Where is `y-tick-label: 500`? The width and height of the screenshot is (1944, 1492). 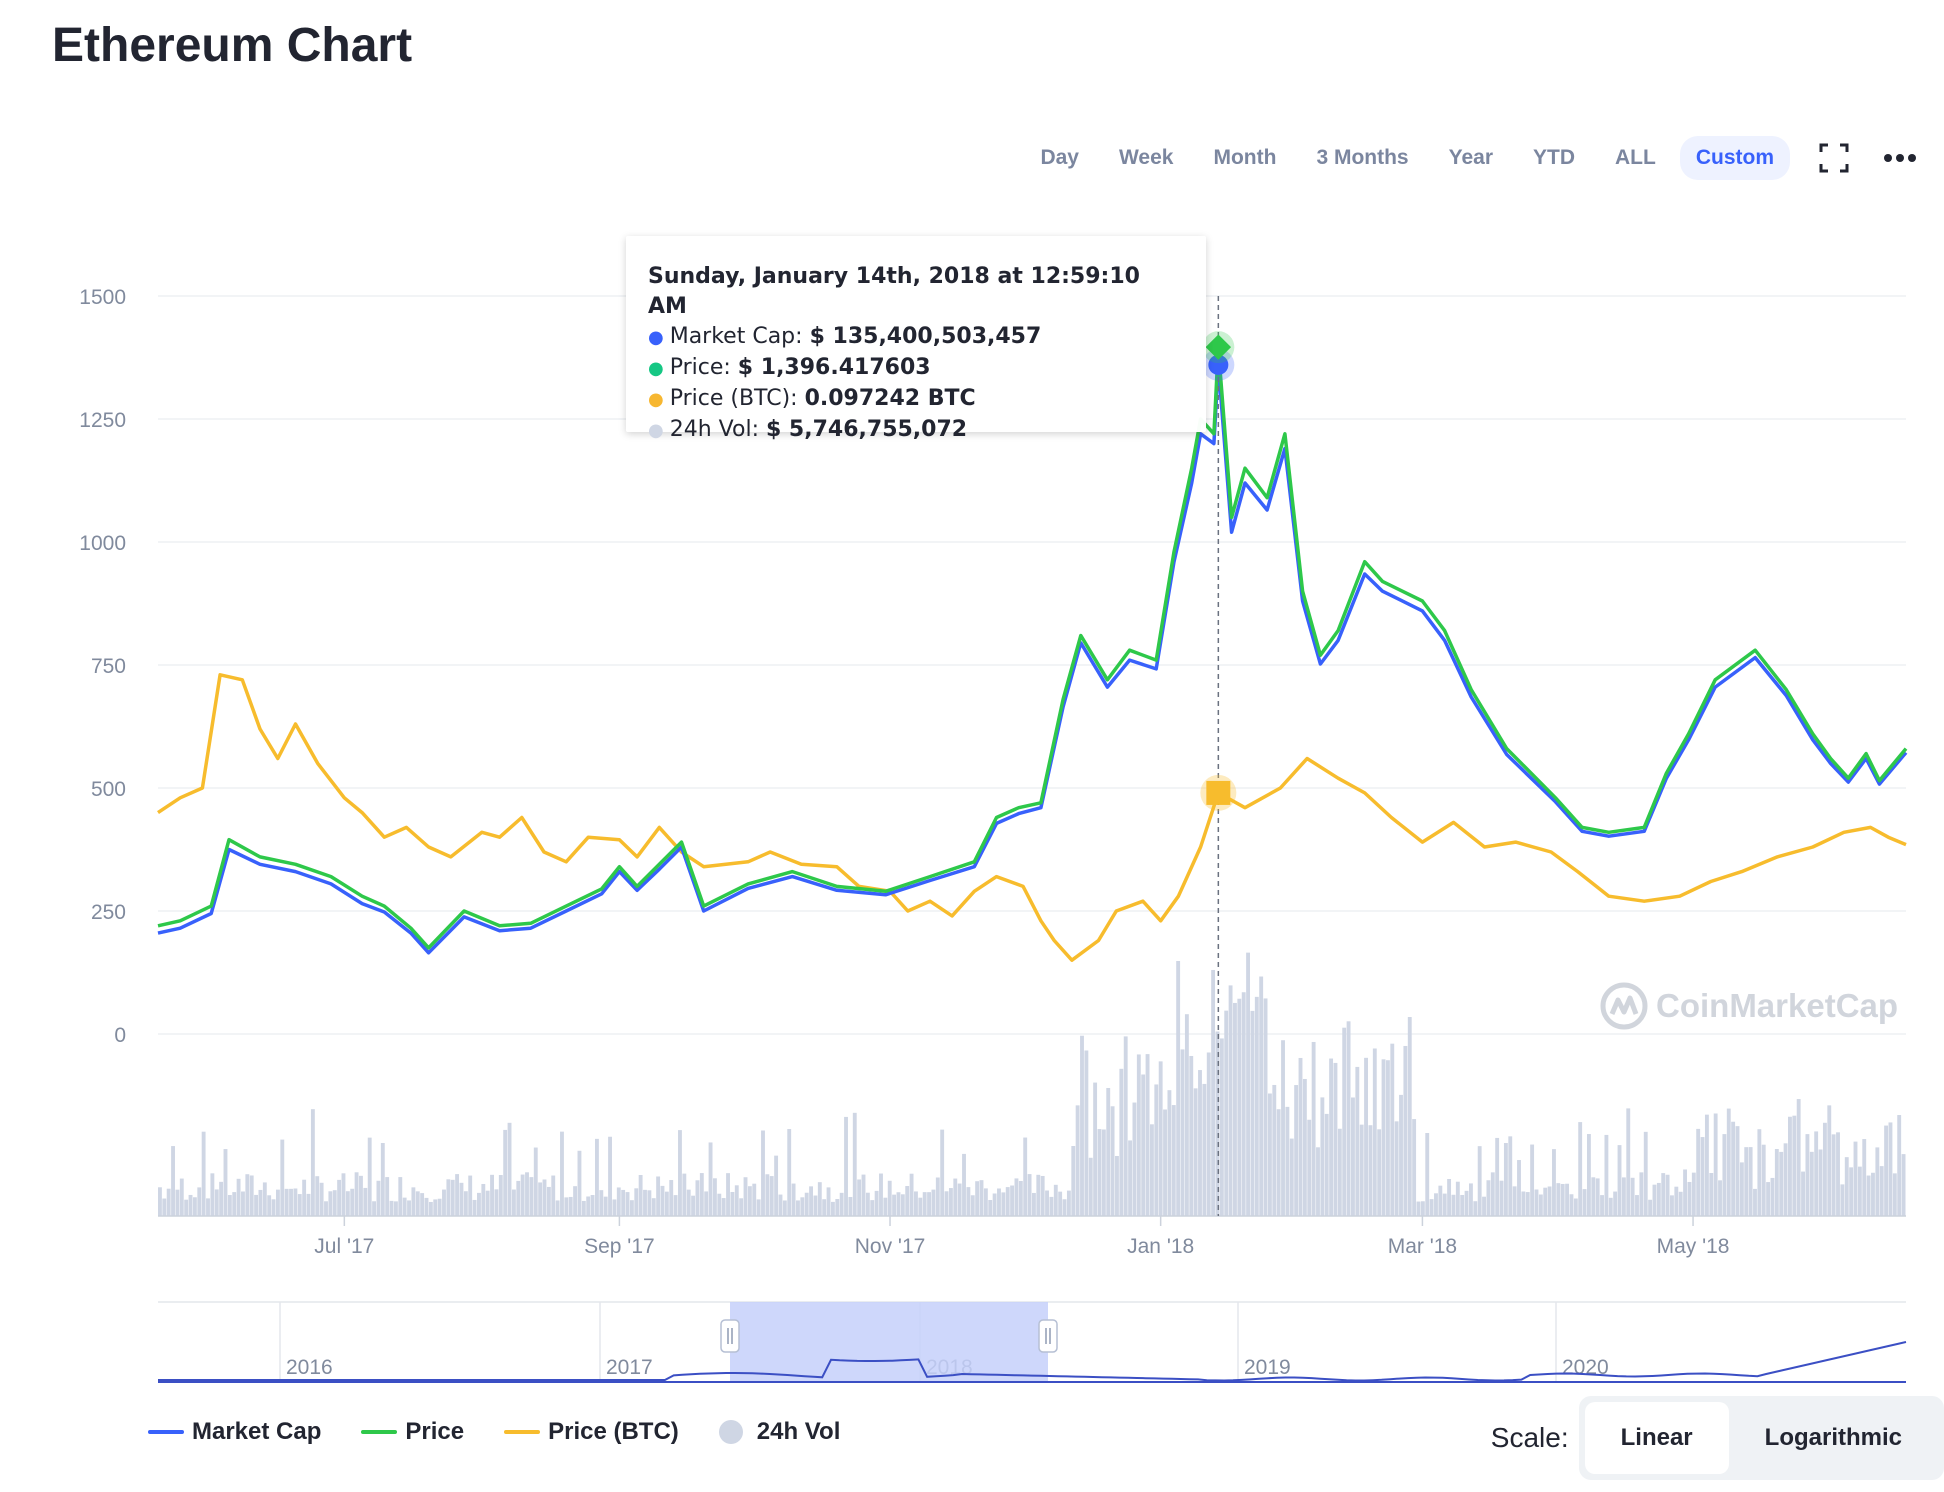
y-tick-label: 500 is located at coordinates (108, 789).